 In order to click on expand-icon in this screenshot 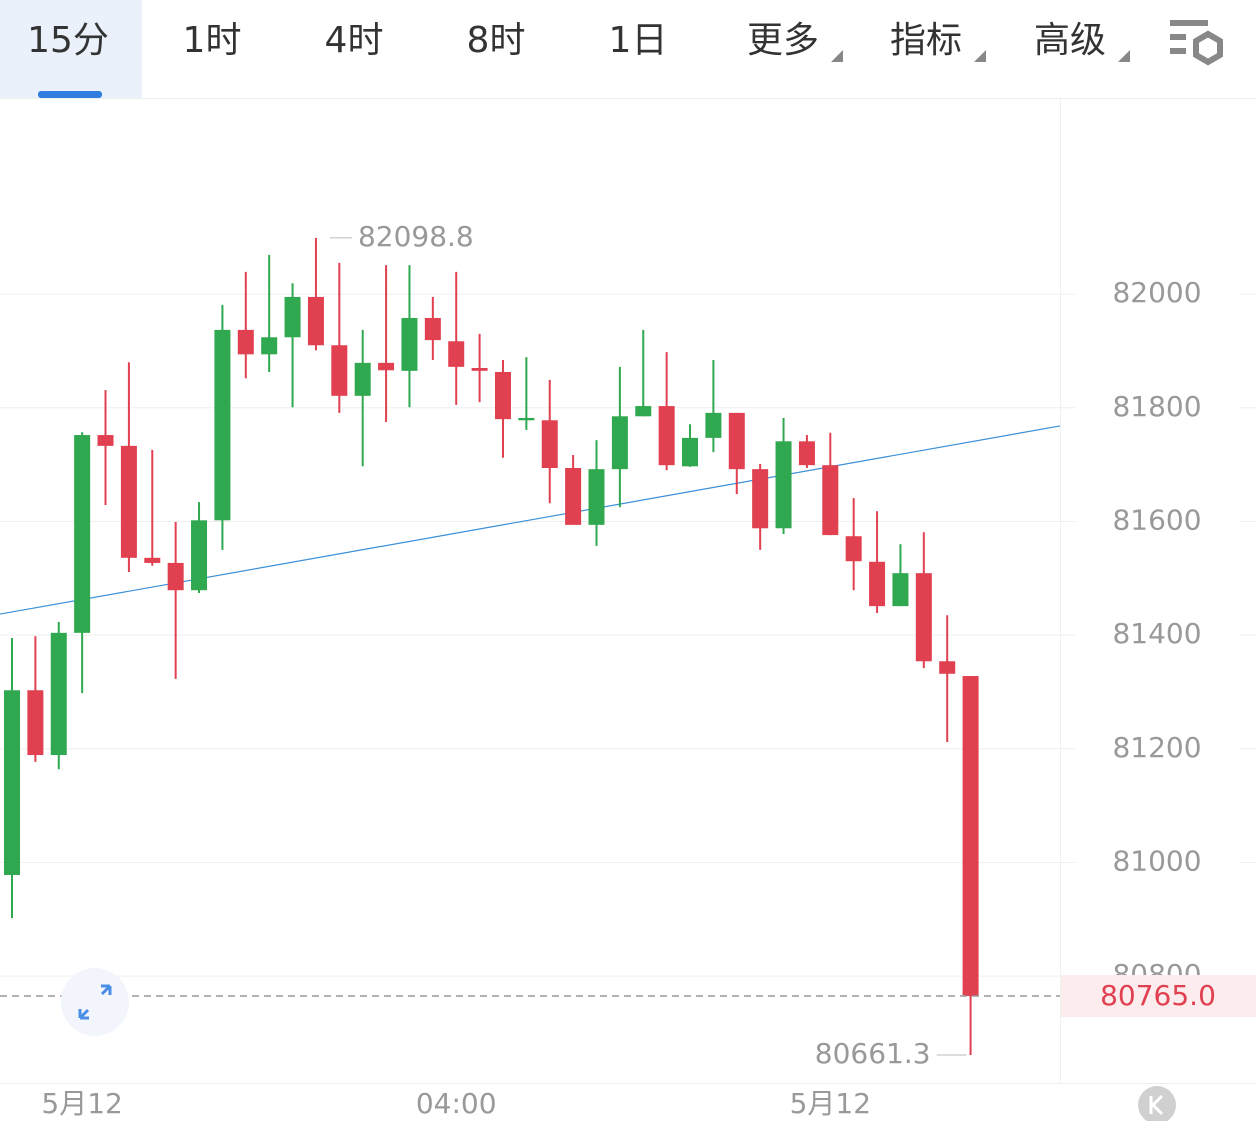, I will do `click(95, 1002)`.